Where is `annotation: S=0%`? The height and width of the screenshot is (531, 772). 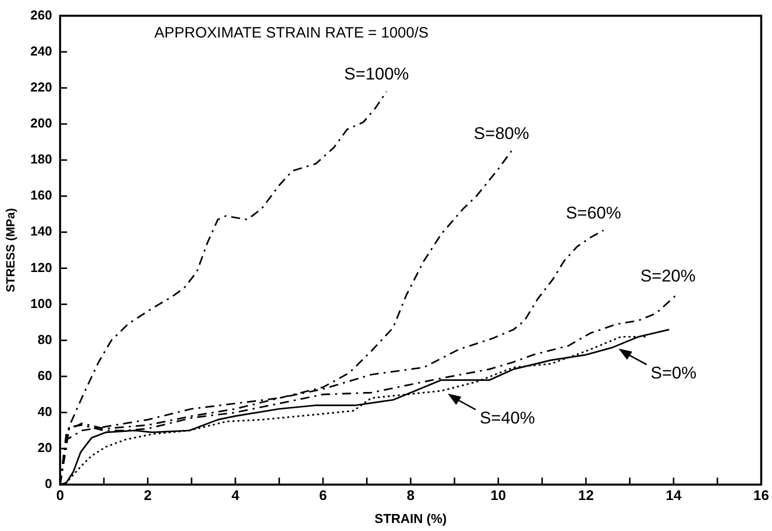 annotation: S=0% is located at coordinates (673, 372).